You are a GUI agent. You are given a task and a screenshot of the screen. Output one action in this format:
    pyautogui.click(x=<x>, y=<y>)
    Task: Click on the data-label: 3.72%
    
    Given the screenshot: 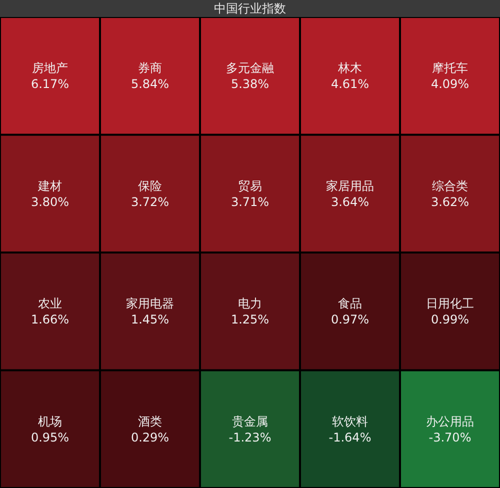 What is the action you would take?
    pyautogui.click(x=150, y=201)
    